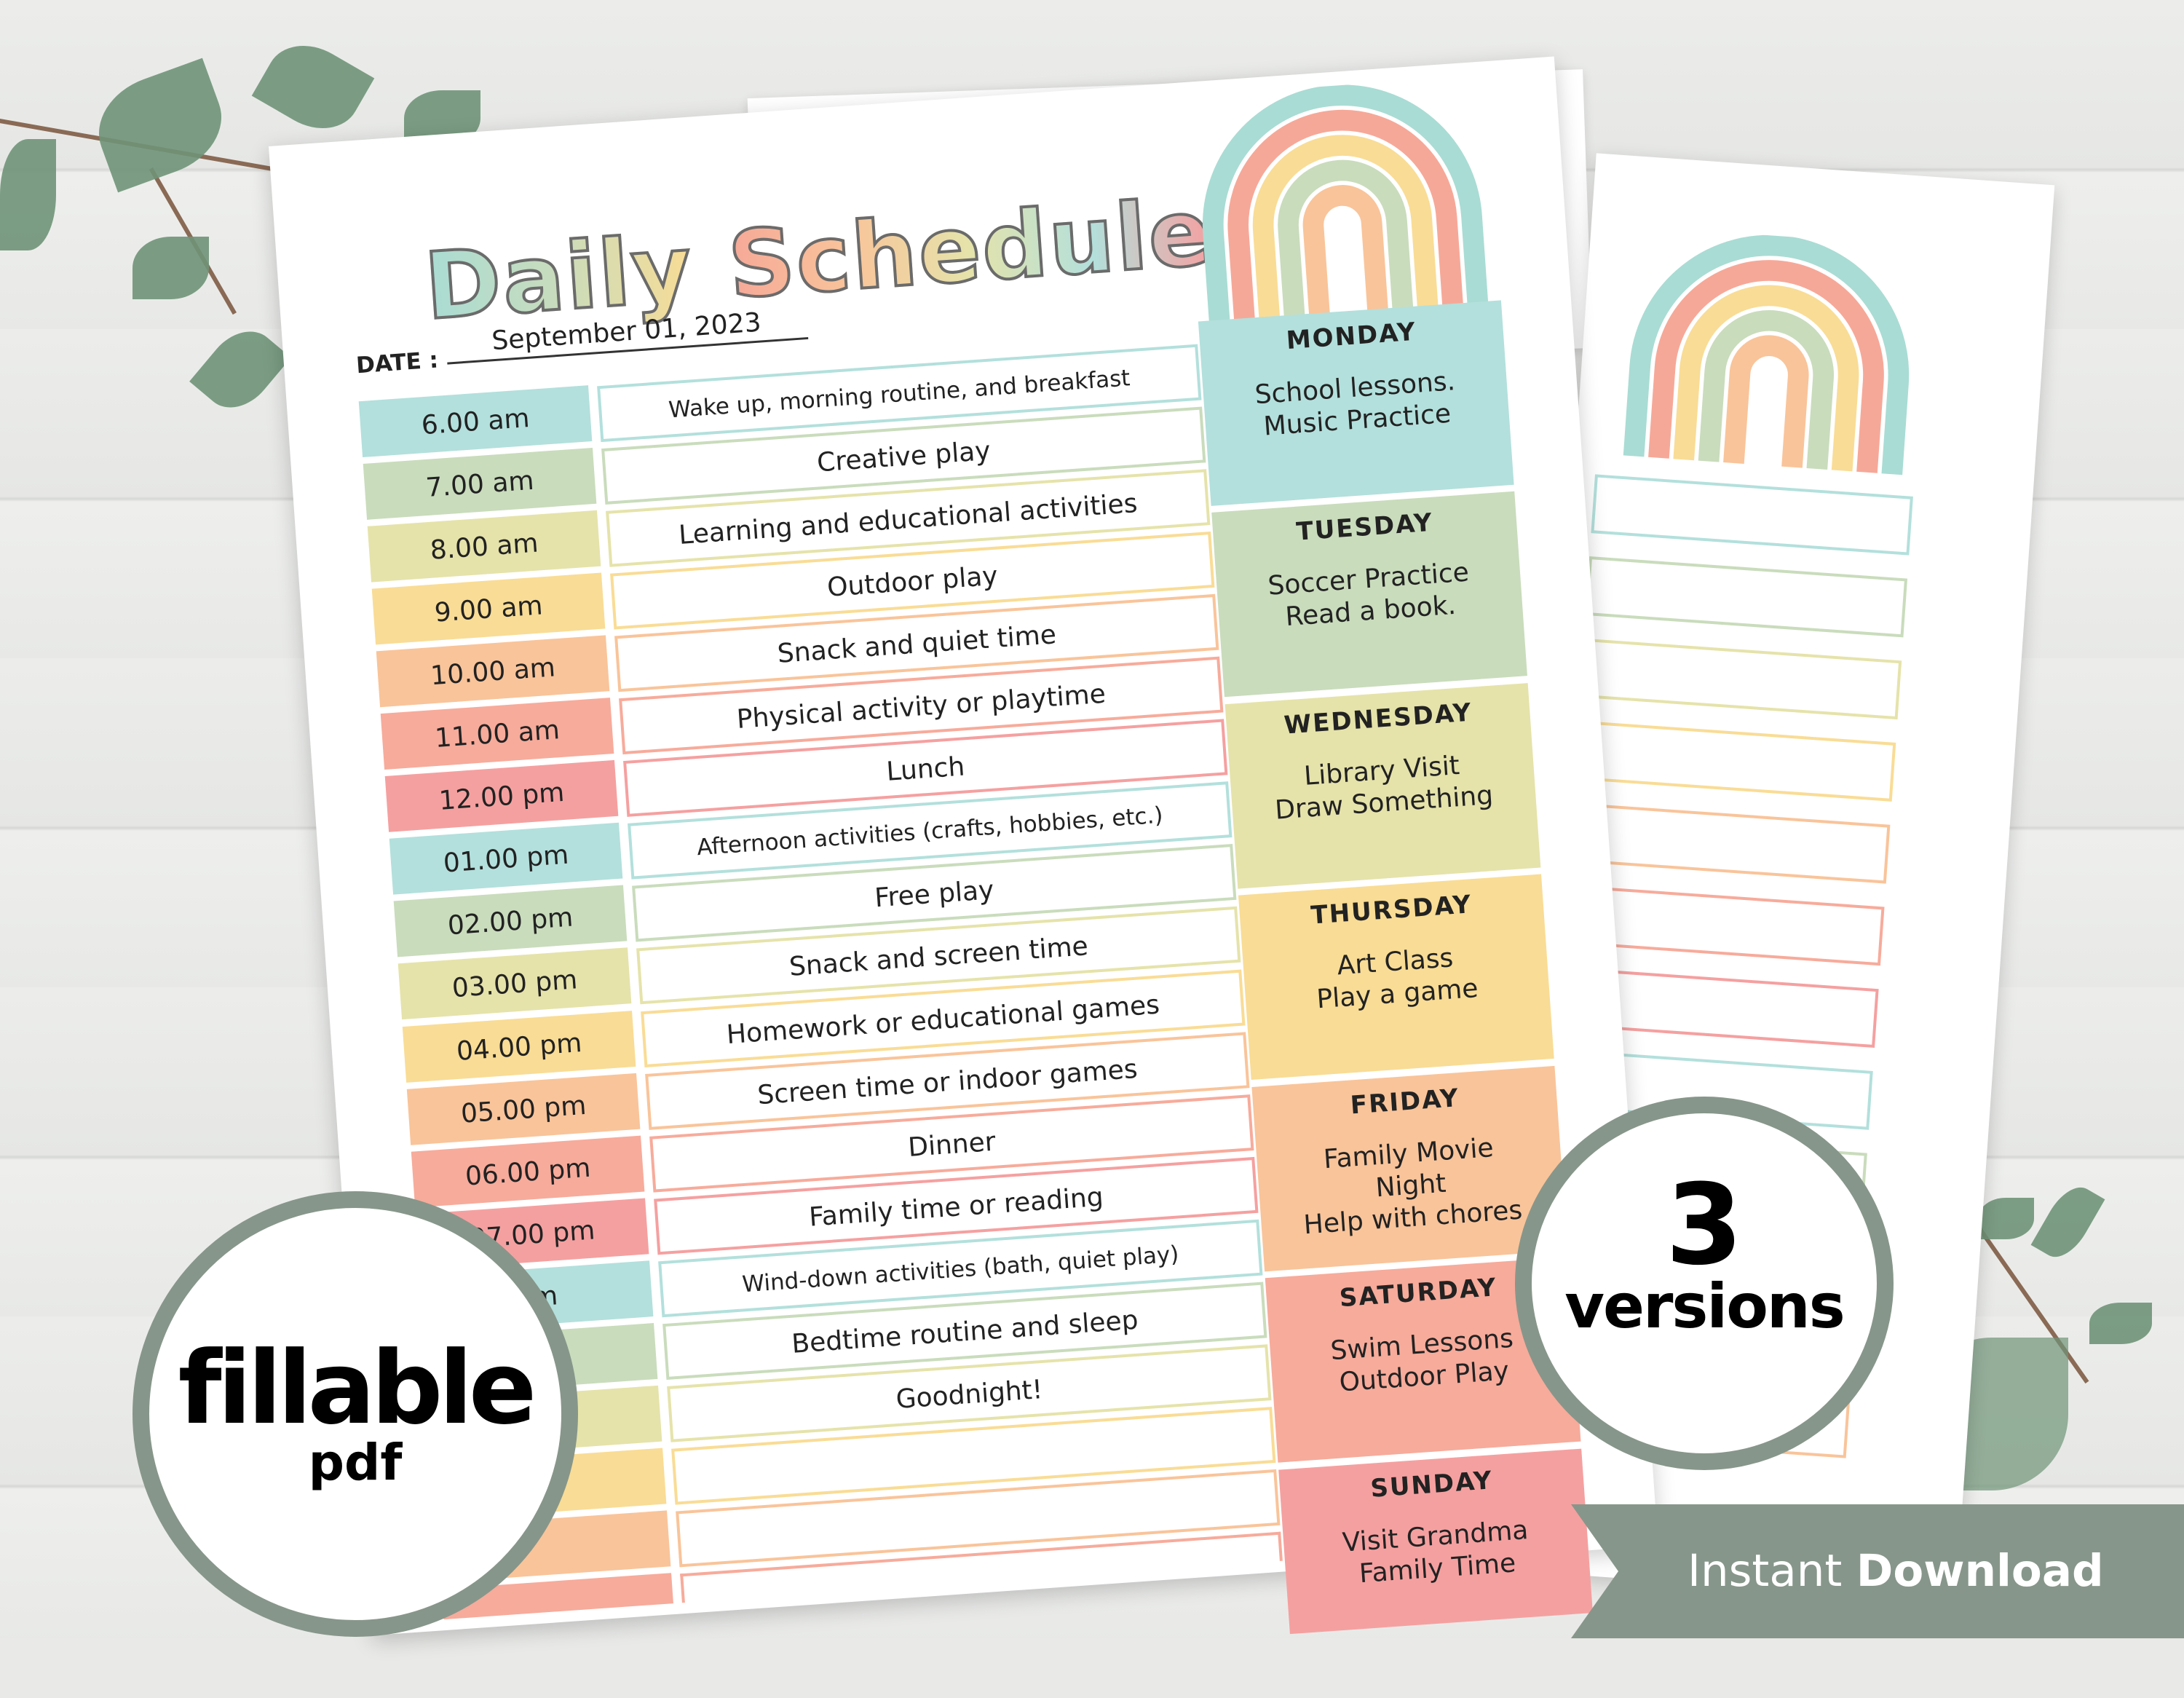 The height and width of the screenshot is (1698, 2184). Describe the element at coordinates (528, 1171) in the screenshot. I see `time-slot: 06.00 pm` at that location.